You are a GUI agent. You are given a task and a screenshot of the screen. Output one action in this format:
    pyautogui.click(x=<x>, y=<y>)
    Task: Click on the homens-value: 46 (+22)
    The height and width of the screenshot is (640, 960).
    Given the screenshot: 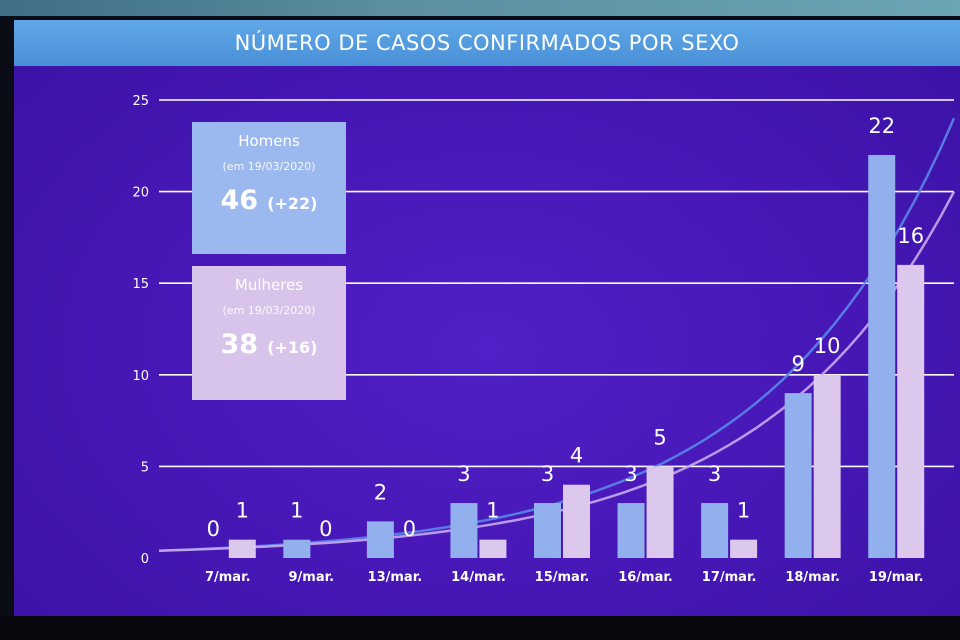 What is the action you would take?
    pyautogui.click(x=269, y=200)
    